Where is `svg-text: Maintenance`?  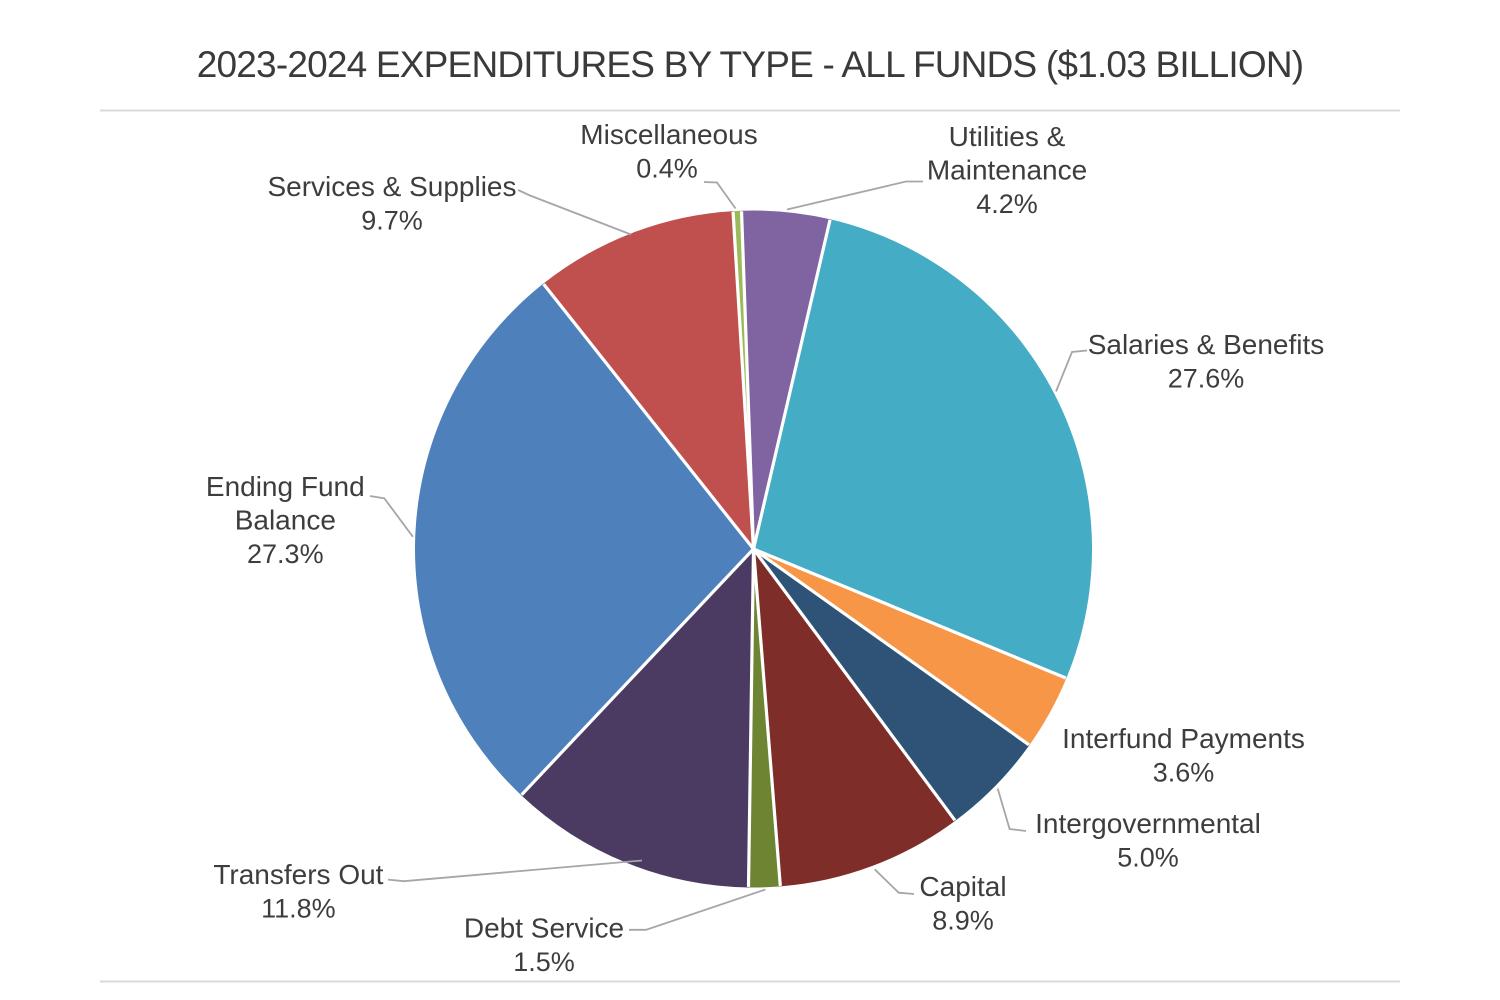 svg-text: Maintenance is located at coordinates (1007, 170).